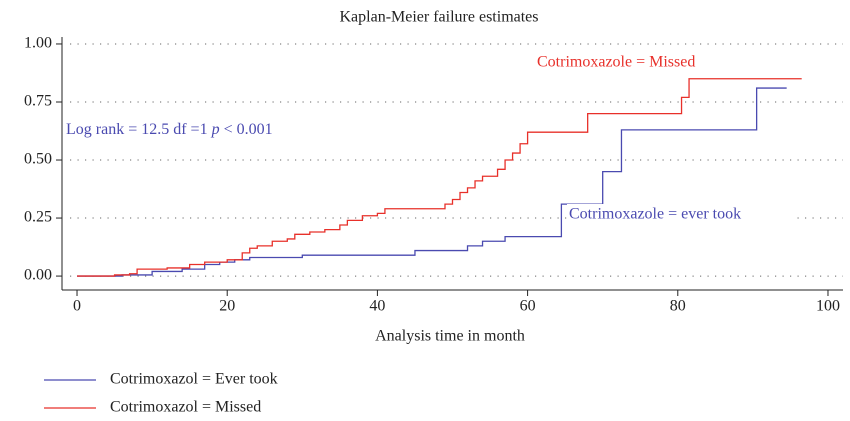 This screenshot has height=421, width=850. I want to click on y-tick-label: 0.00, so click(38, 275).